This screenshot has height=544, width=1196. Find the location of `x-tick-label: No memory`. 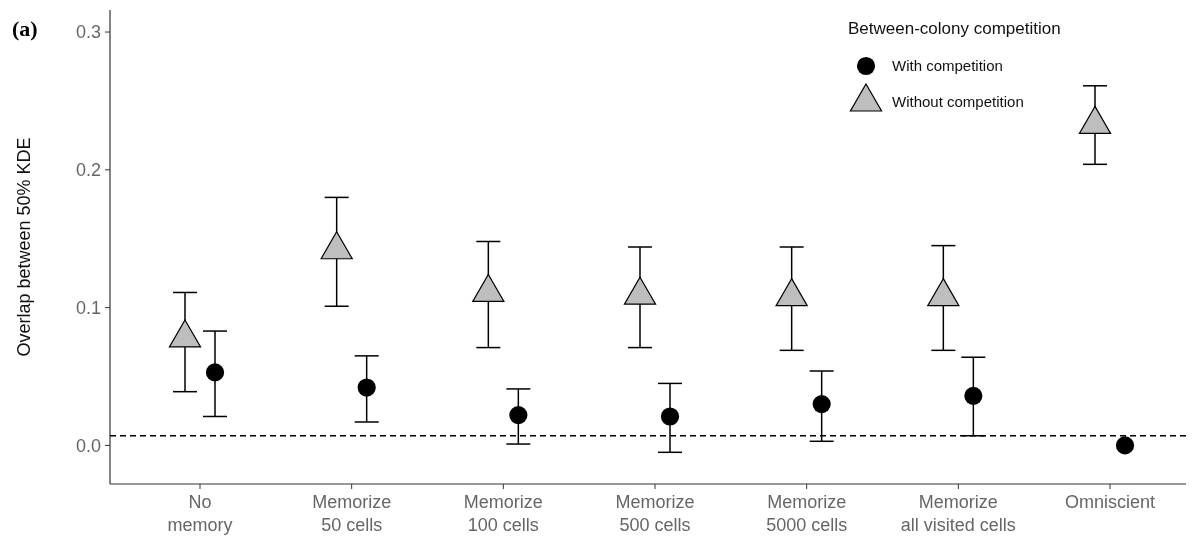

x-tick-label: No memory is located at coordinates (200, 513).